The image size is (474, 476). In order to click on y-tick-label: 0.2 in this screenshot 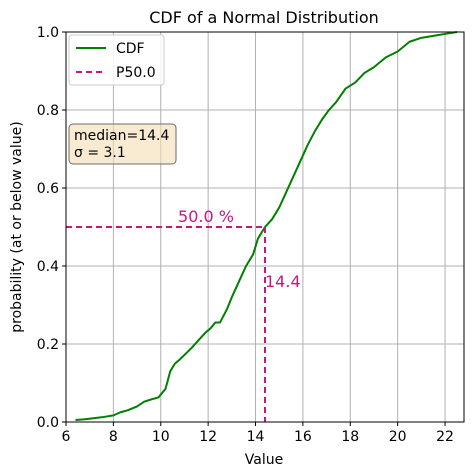, I will do `click(48, 345)`.